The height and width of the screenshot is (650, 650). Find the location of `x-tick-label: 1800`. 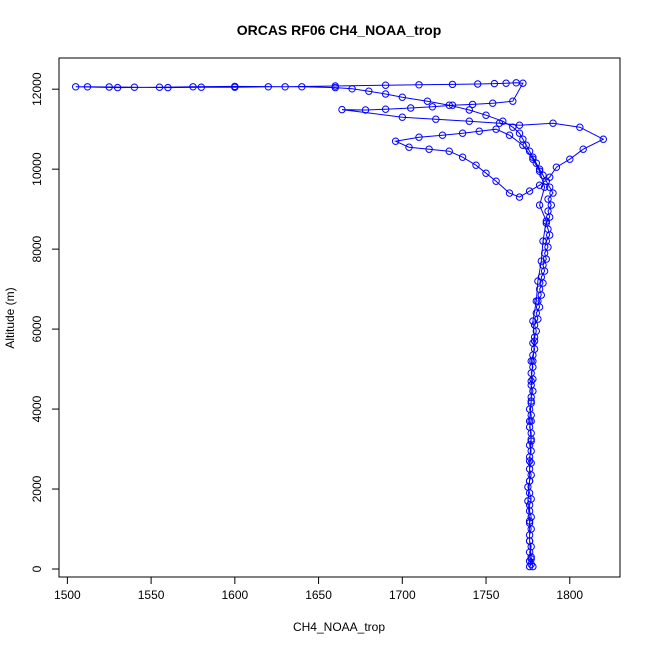

x-tick-label: 1800 is located at coordinates (569, 595).